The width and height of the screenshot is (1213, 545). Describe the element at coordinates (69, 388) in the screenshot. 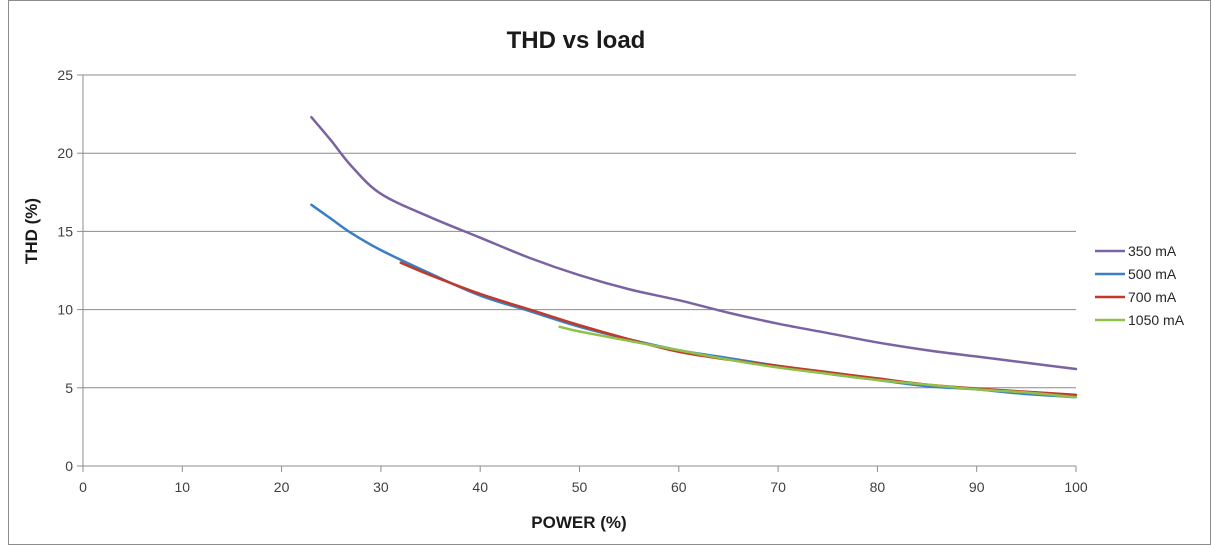

I see `y-tick-label: 5` at that location.